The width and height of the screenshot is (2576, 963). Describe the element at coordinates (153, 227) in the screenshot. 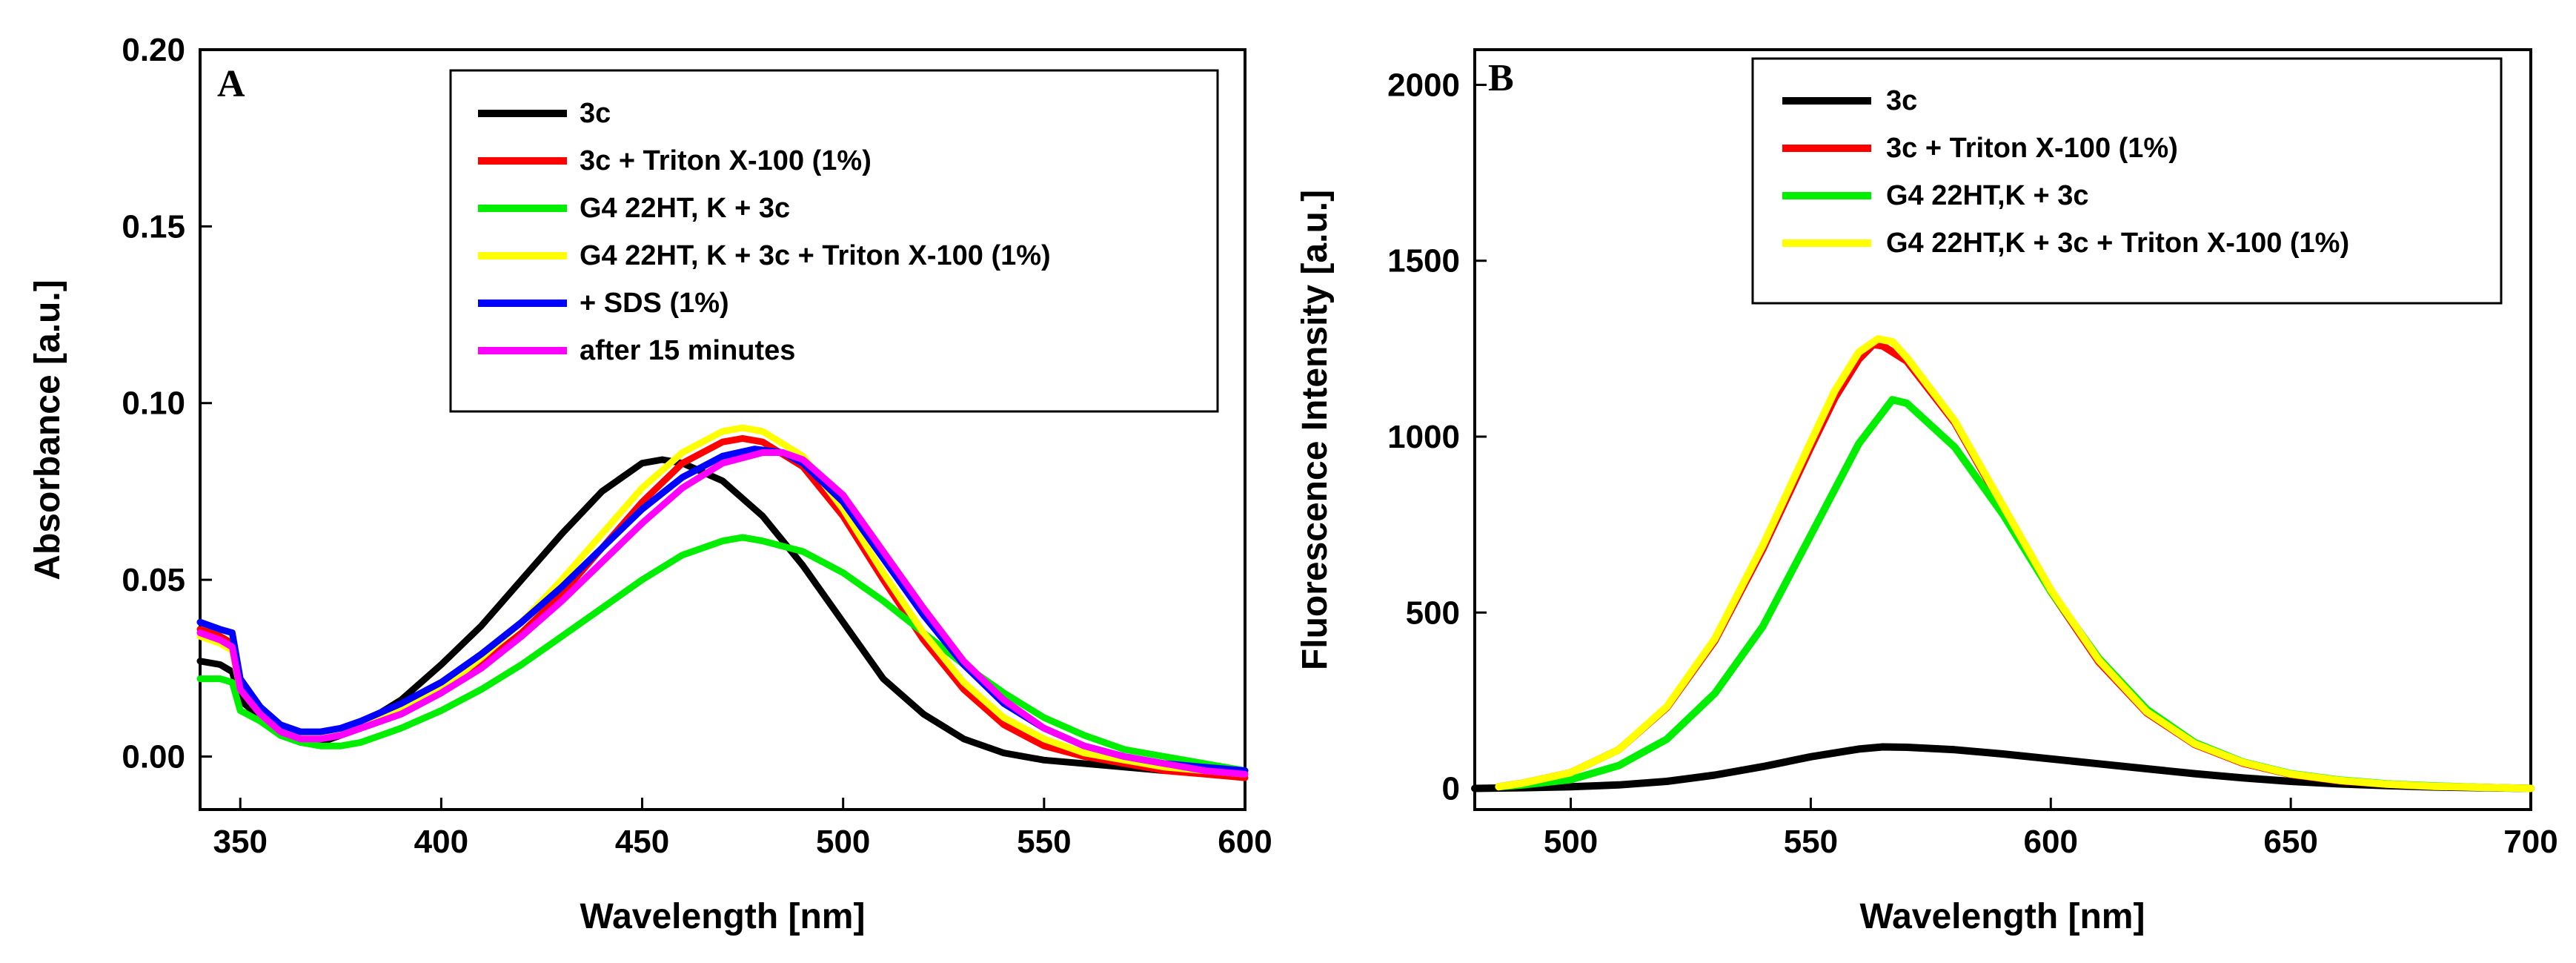

I see `y-tick-label-a-3: 0.15` at that location.